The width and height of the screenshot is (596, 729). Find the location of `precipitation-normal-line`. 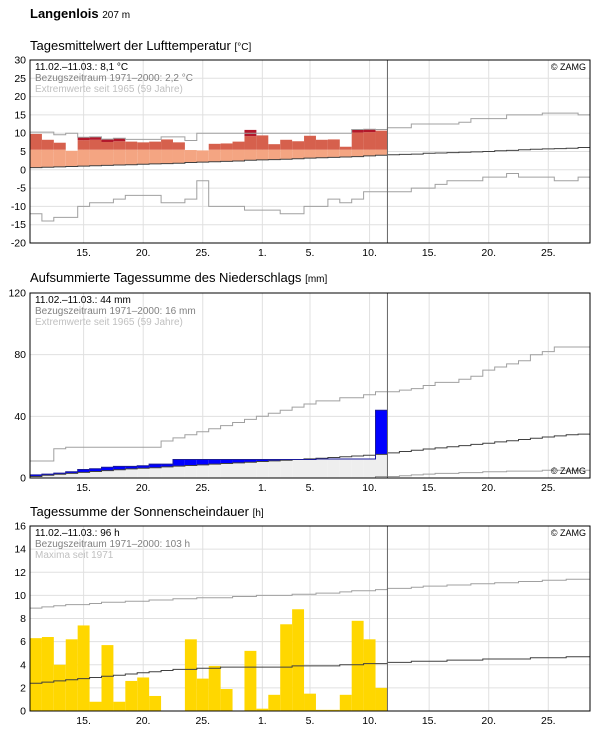

precipitation-normal-line is located at coordinates (310, 455).